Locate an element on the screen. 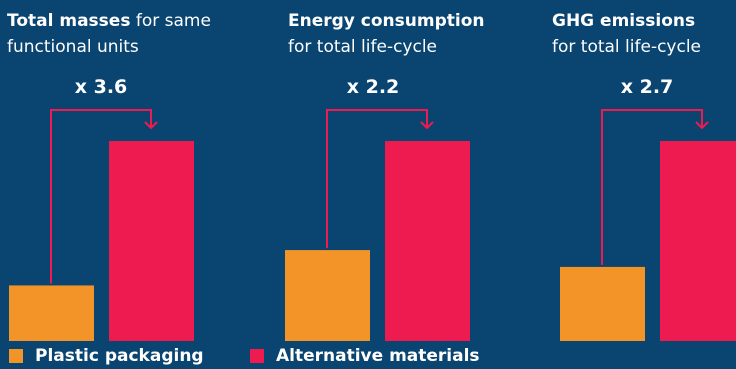 The image size is (736, 369). panel-2-bar-alternative is located at coordinates (427, 241).